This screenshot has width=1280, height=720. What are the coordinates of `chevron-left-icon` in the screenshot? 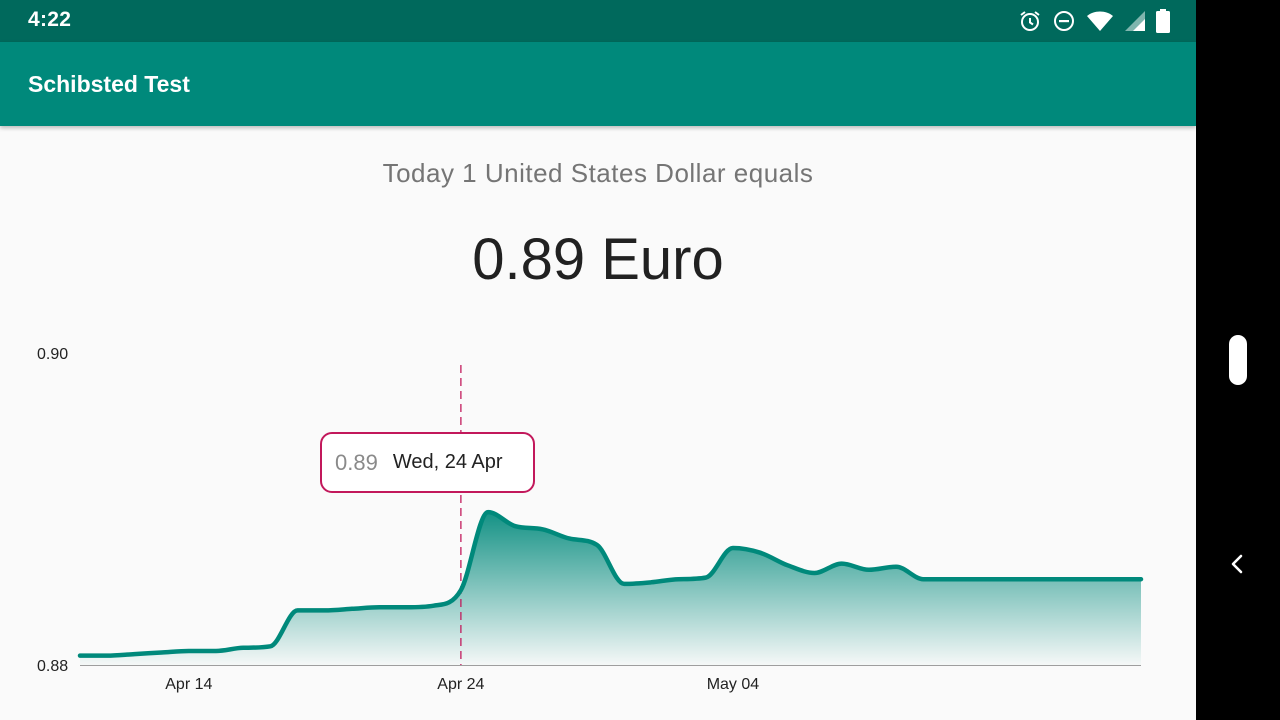 It's located at (1237, 564).